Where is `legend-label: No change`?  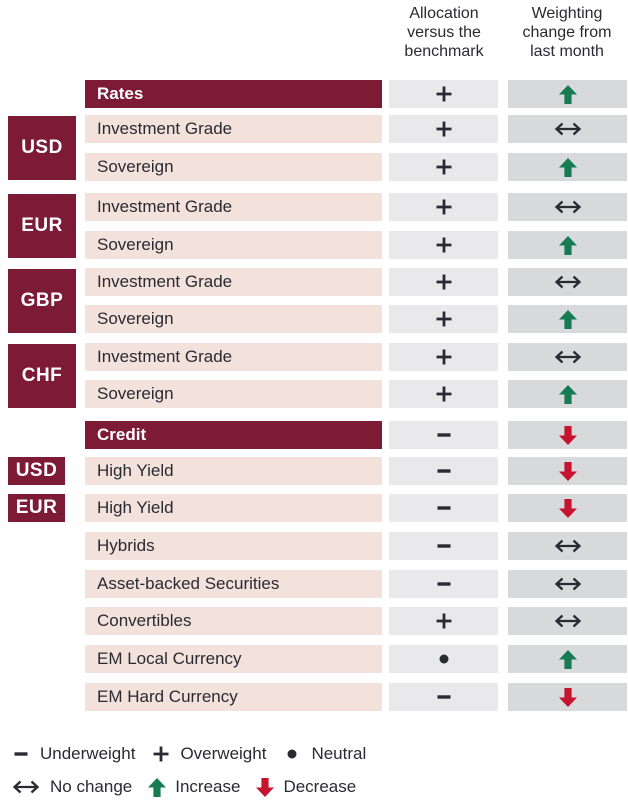
legend-label: No change is located at coordinates (91, 786).